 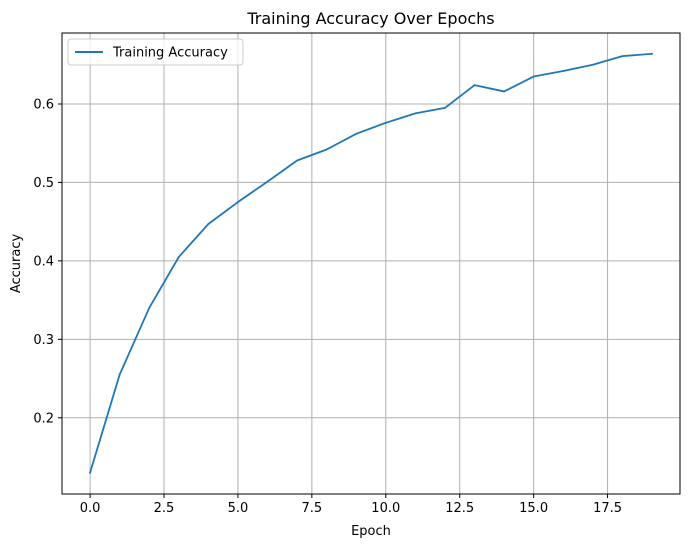 I want to click on x-tick-label: 7.5, so click(x=312, y=508).